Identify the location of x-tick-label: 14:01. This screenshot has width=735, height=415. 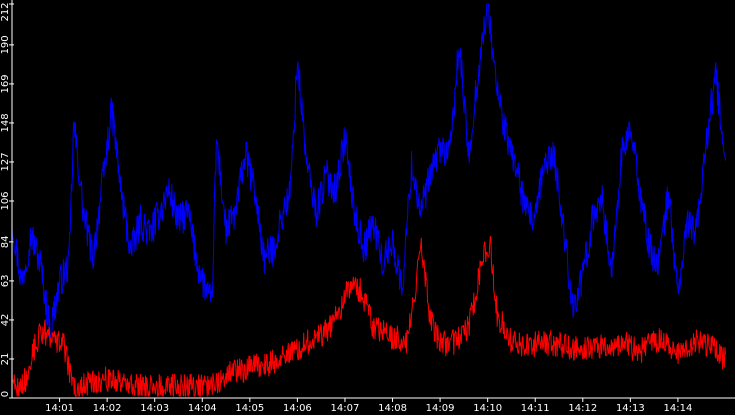
(59, 408).